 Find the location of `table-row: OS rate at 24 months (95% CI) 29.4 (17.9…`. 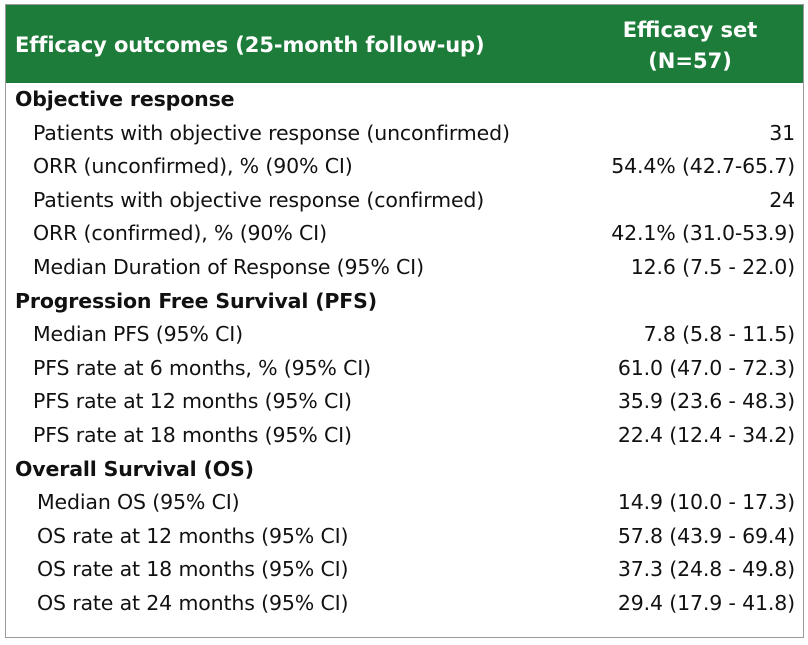

table-row: OS rate at 24 months (95% CI) 29.4 (17.9… is located at coordinates (404, 604).